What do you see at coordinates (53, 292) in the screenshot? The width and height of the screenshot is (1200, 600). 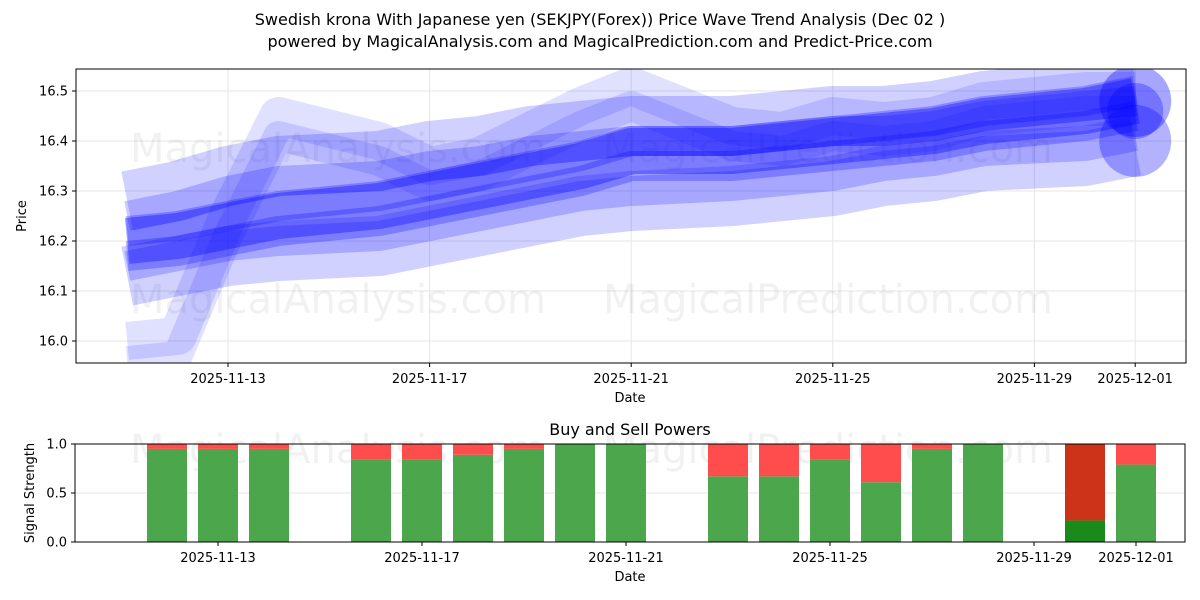 I see `y-tick-label: 16.1` at bounding box center [53, 292].